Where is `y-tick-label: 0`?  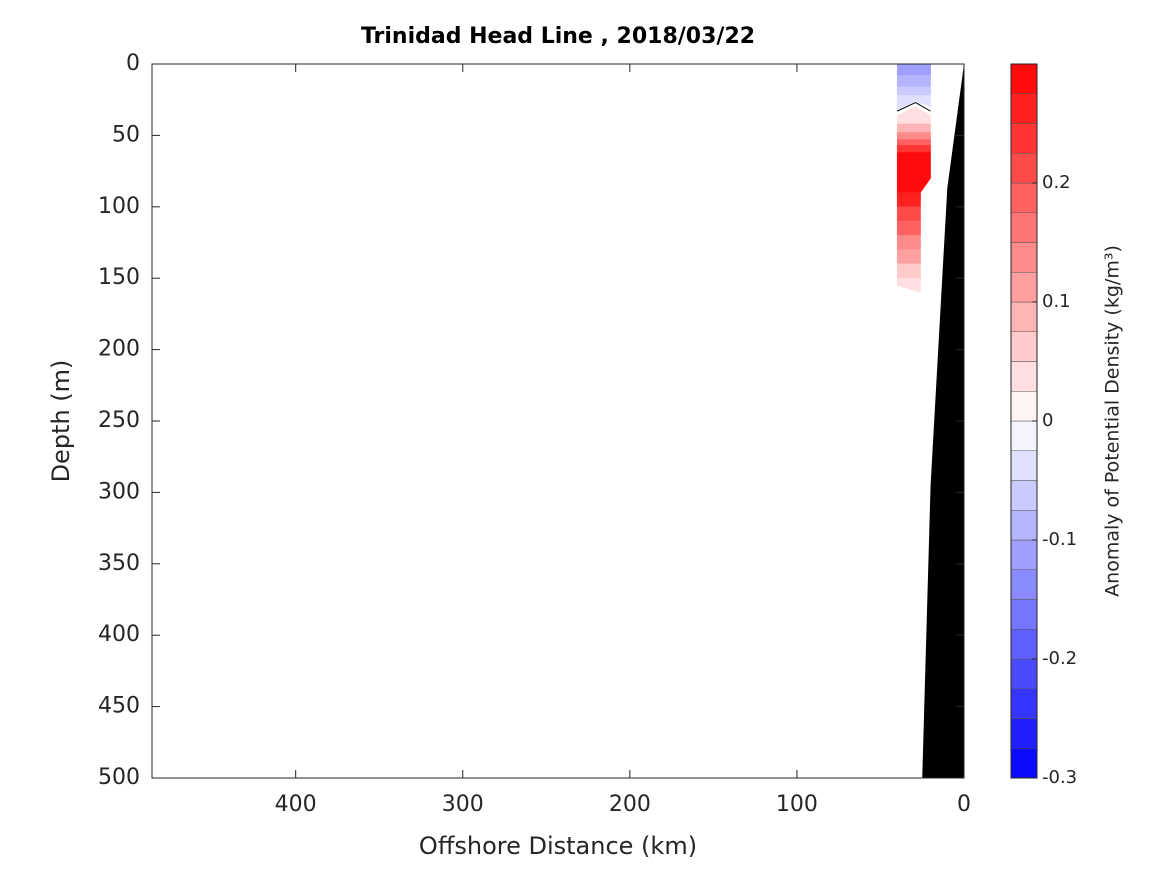
y-tick-label: 0 is located at coordinates (133, 63).